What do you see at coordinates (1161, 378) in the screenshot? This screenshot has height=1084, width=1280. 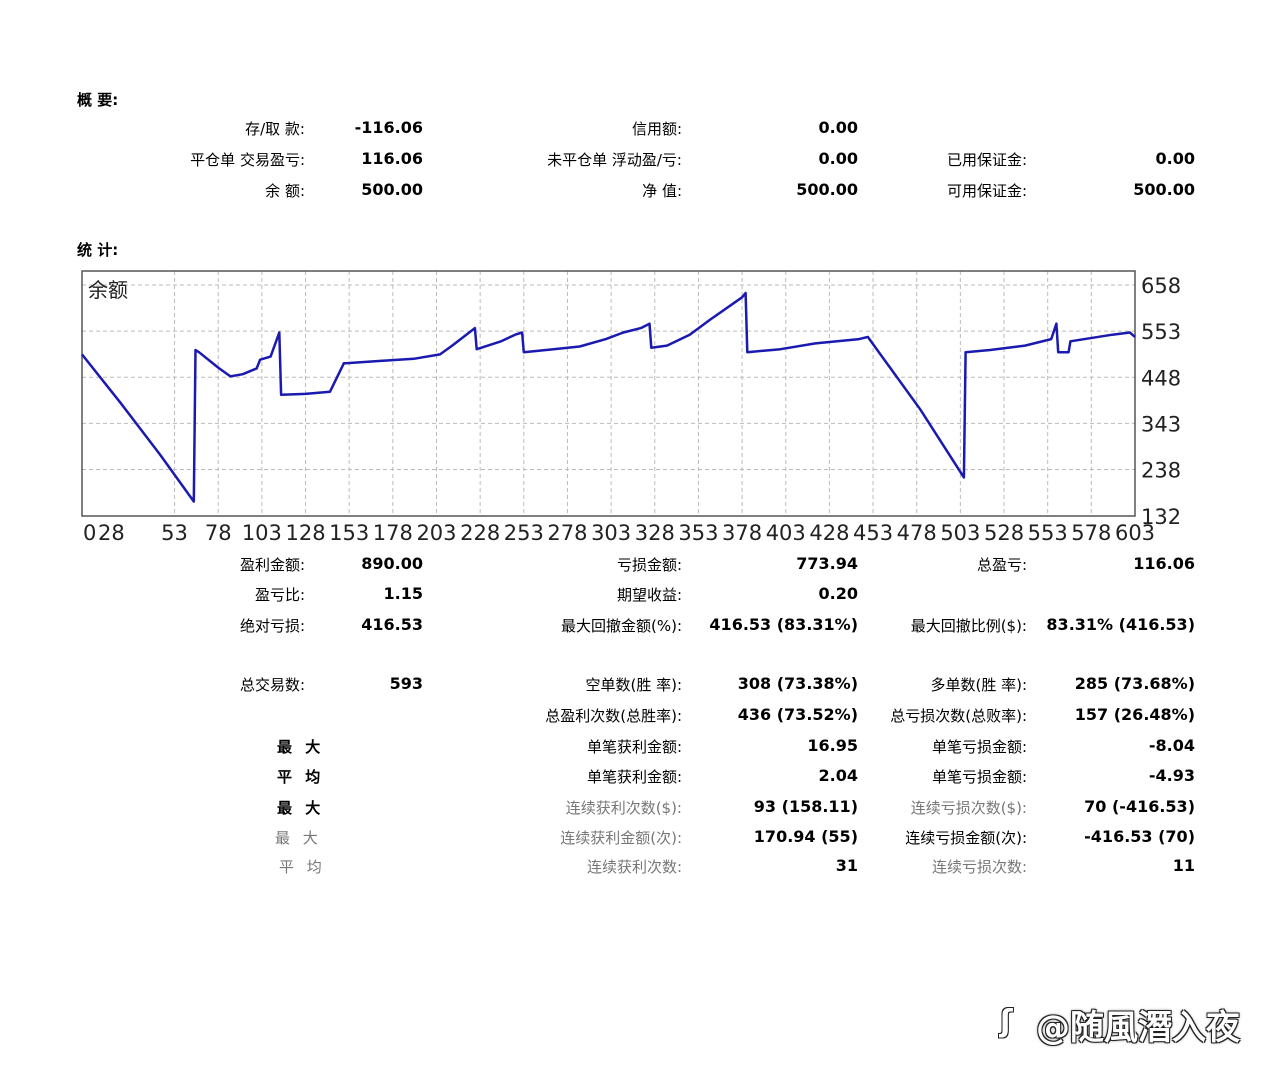 I see `y-tick-label: 448` at bounding box center [1161, 378].